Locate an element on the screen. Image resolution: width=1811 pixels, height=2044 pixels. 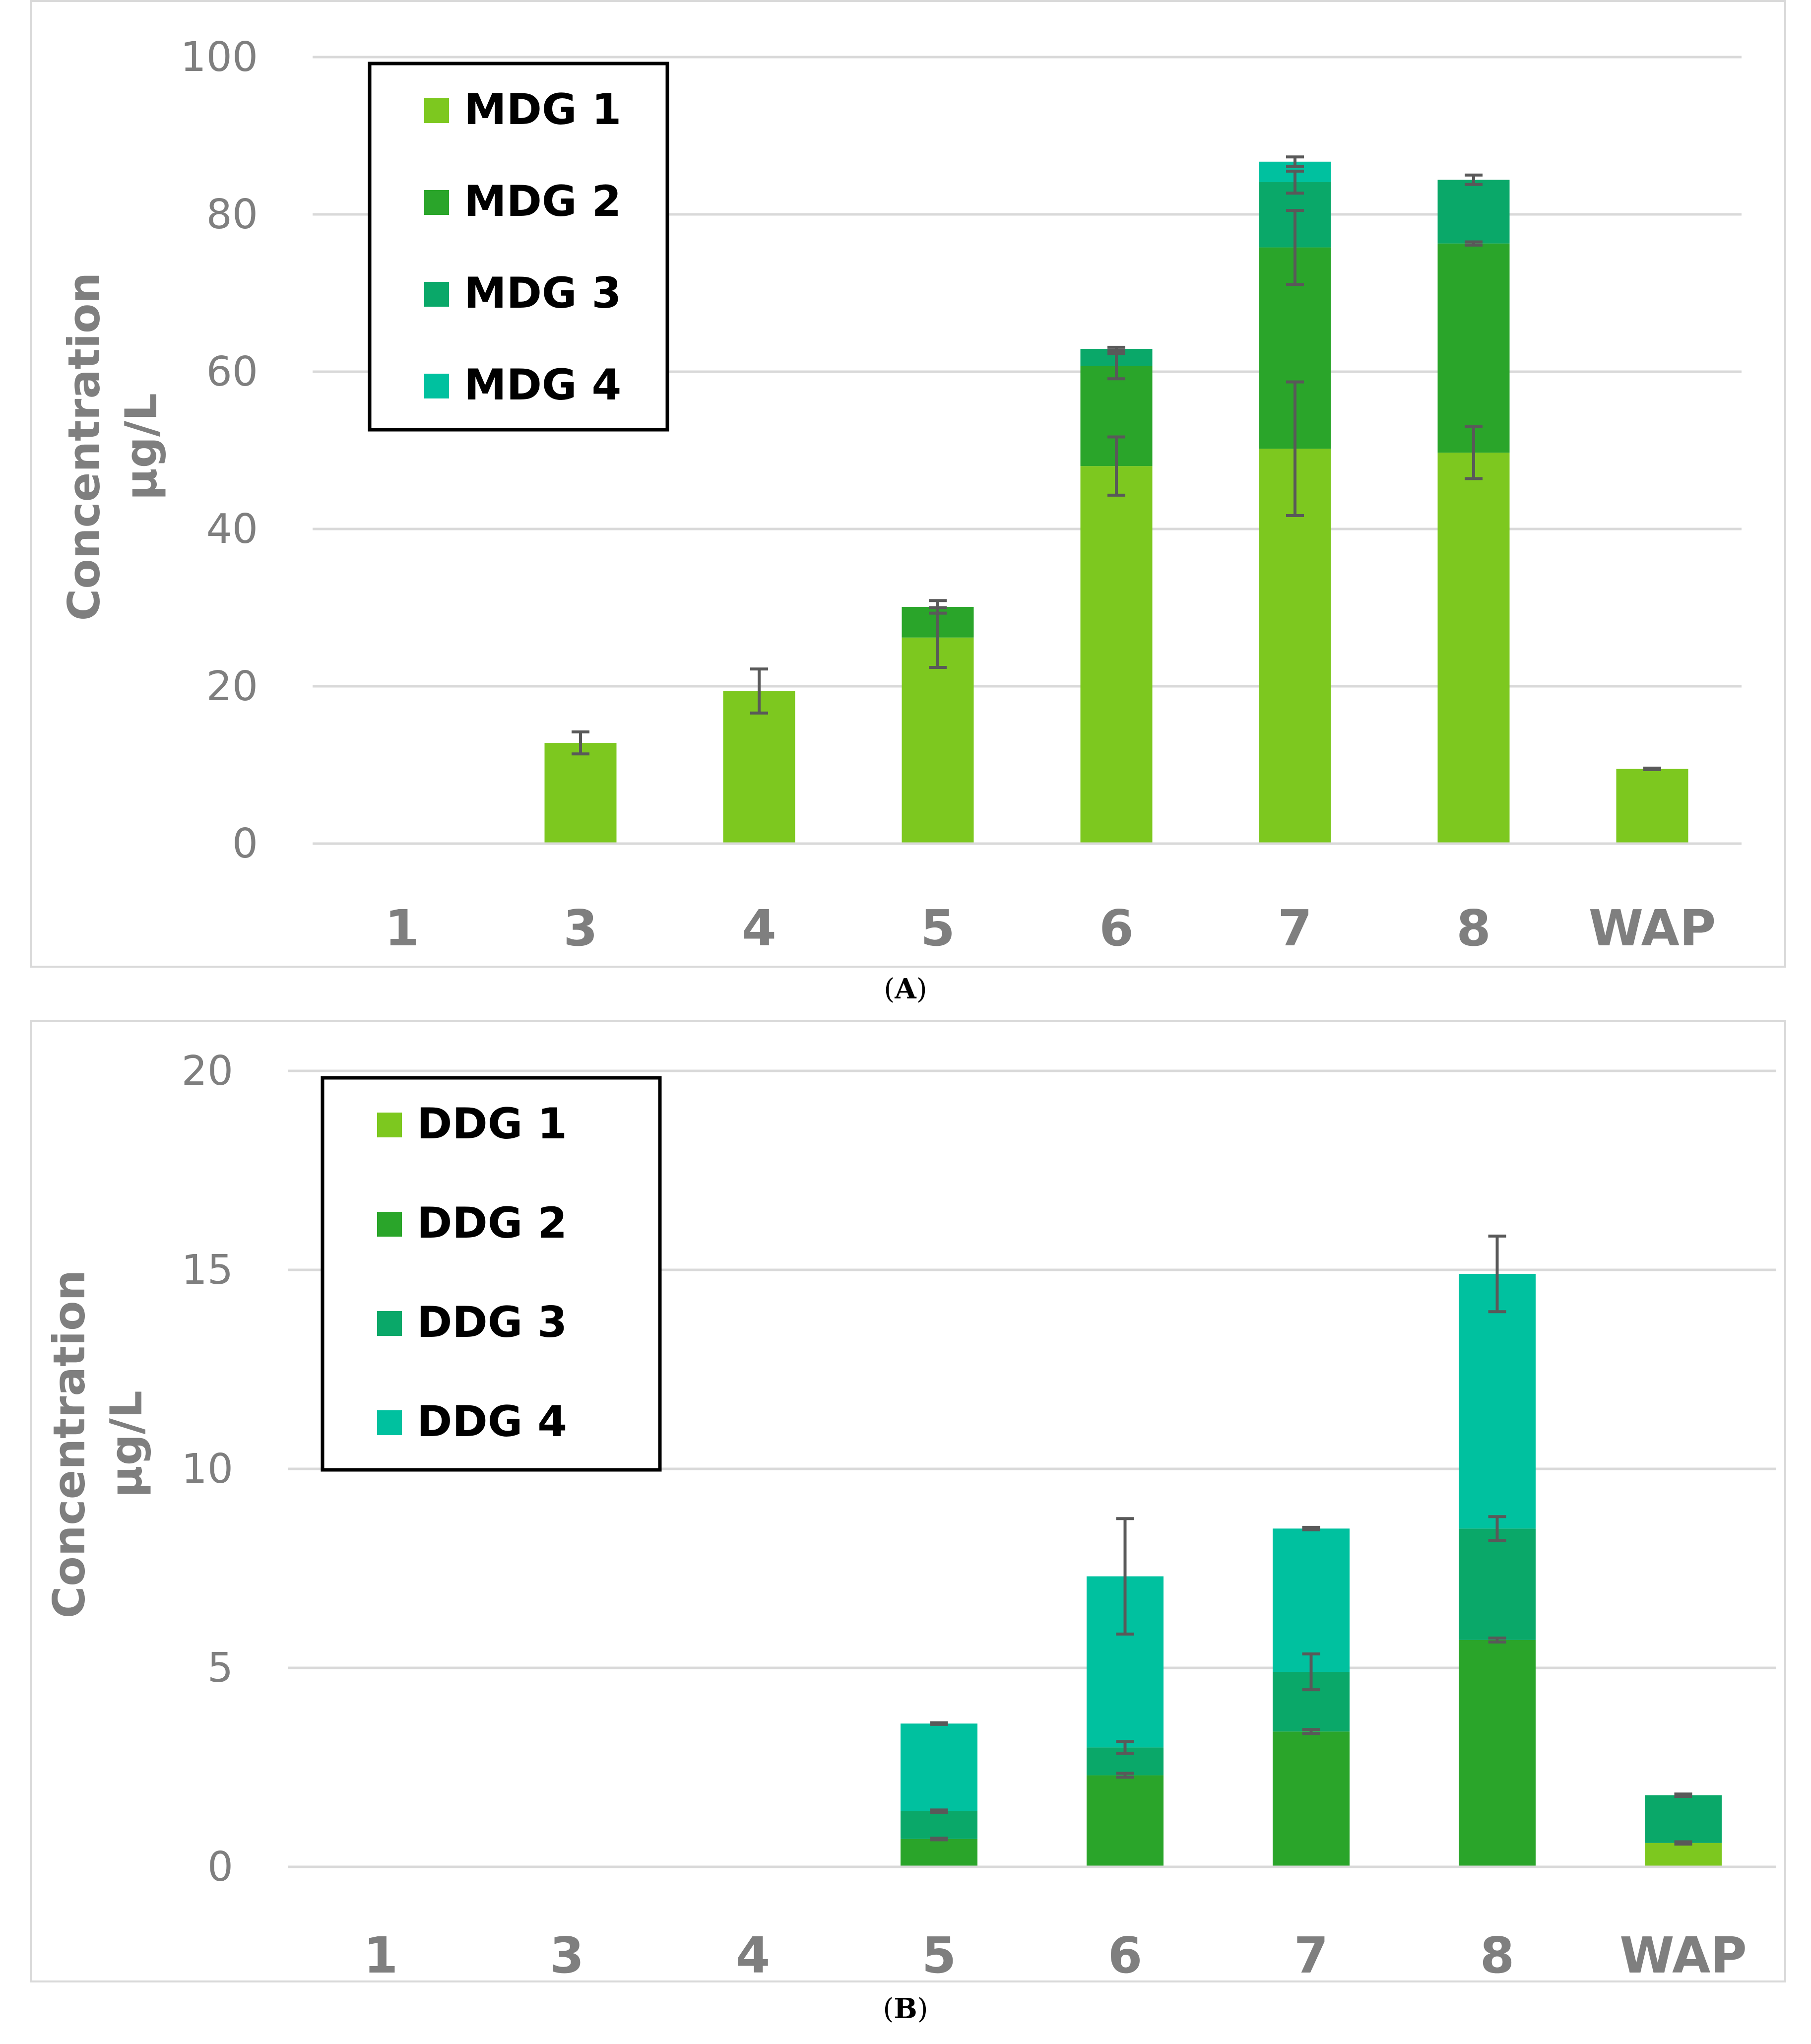
y-tick-label: 40 is located at coordinates (232, 529).